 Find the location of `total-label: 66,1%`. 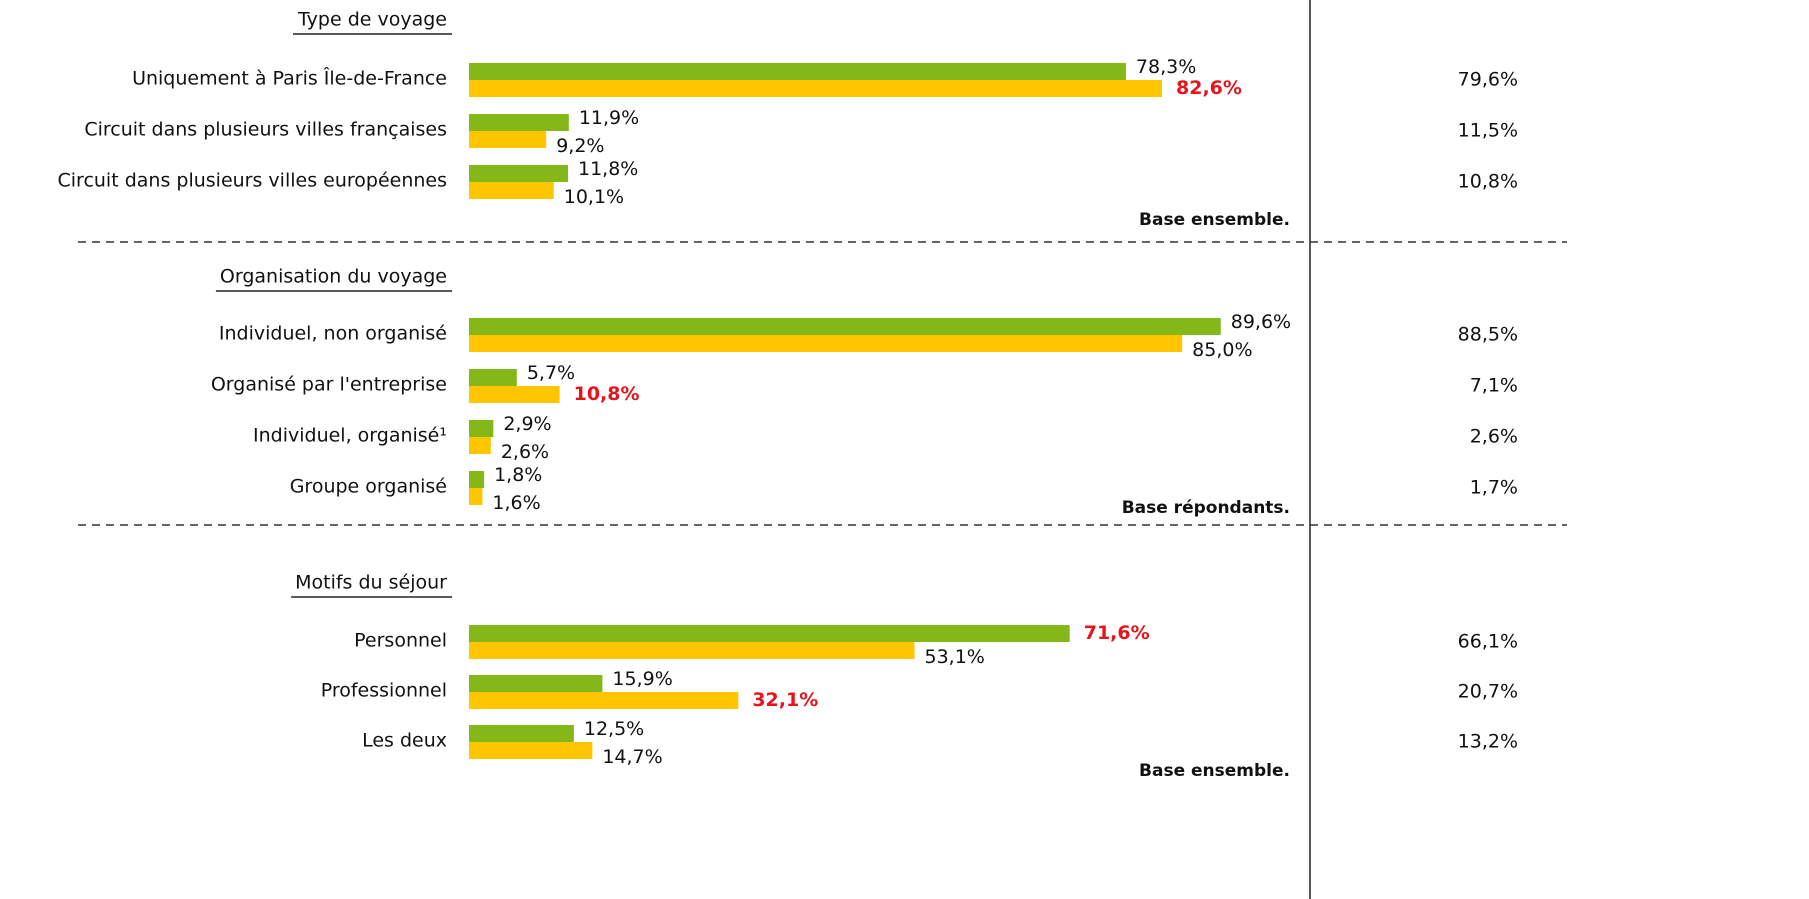

total-label: 66,1% is located at coordinates (1488, 642).